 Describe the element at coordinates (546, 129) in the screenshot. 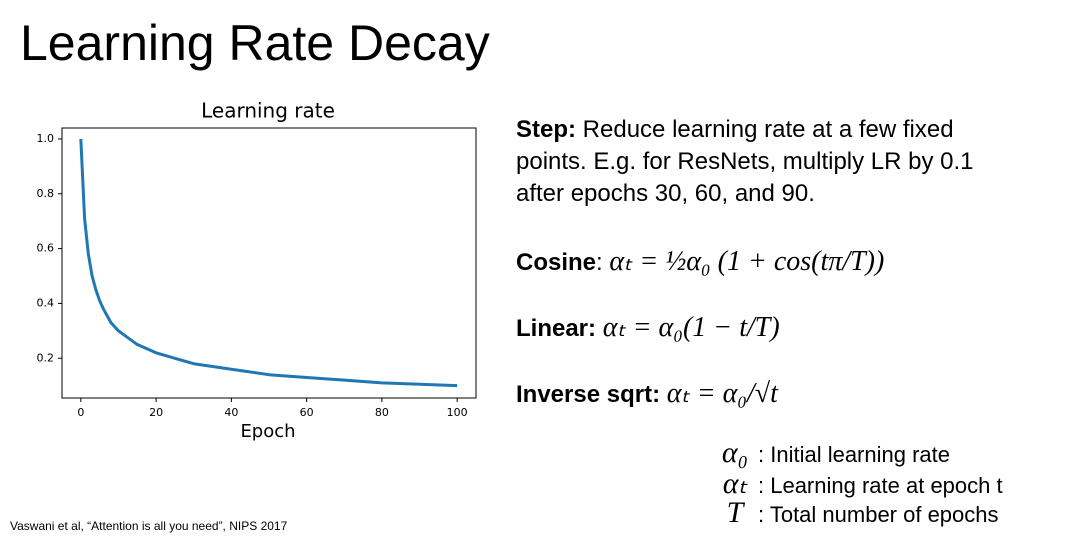

I see `step-label: Step:` at that location.